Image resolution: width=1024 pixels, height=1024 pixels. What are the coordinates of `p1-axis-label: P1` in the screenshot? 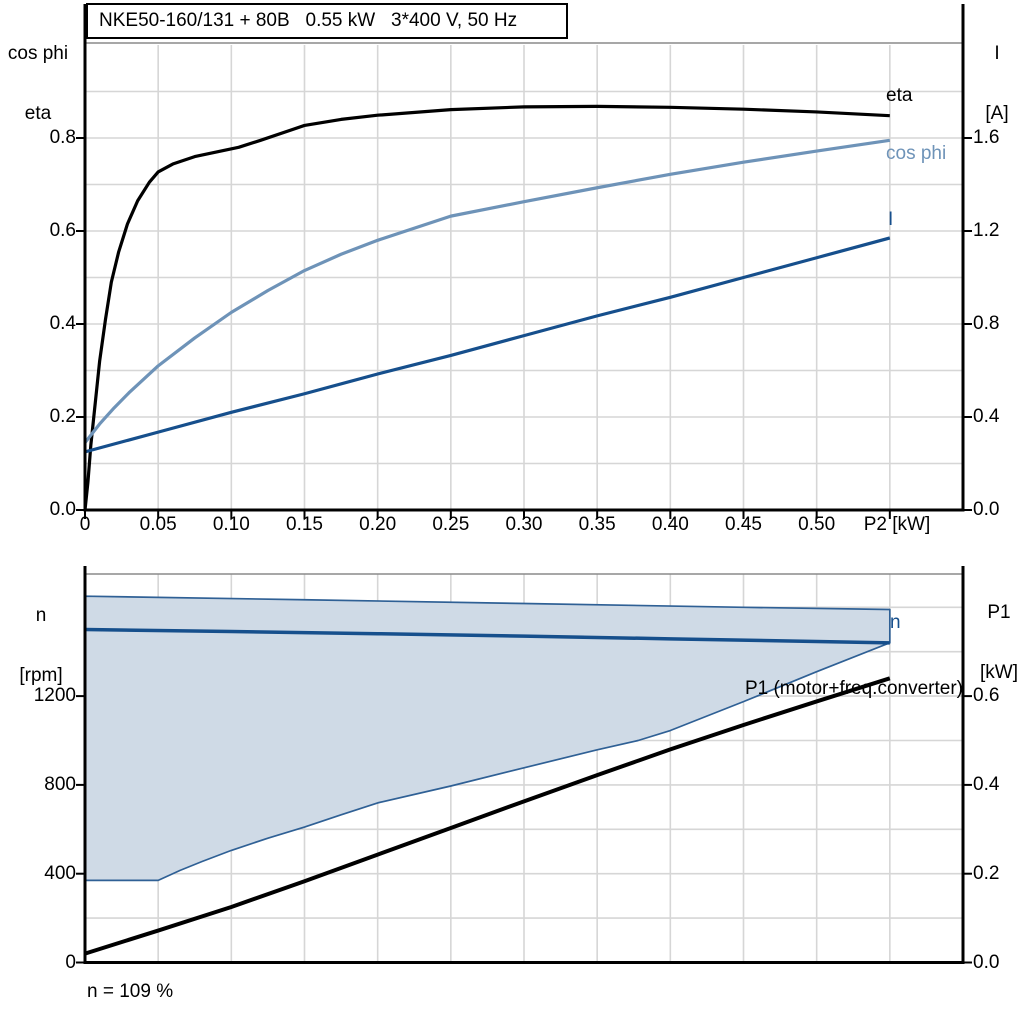 It's located at (999, 612).